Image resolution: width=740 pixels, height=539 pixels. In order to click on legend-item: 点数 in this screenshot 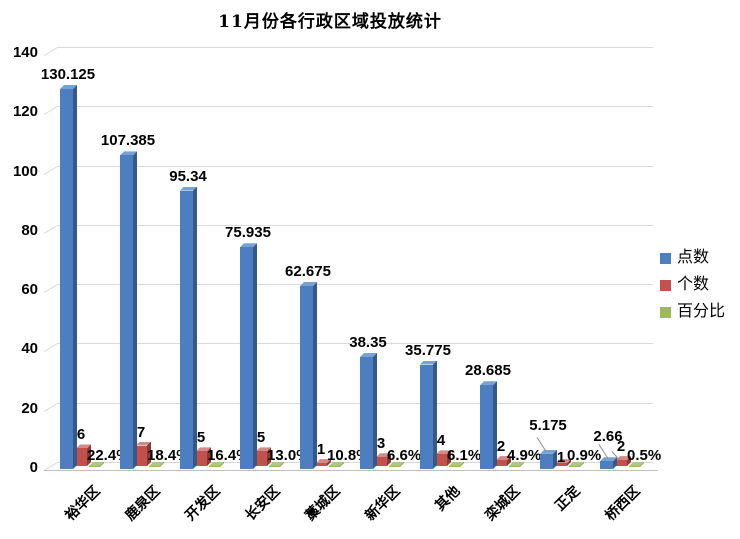, I will do `click(700, 258)`.